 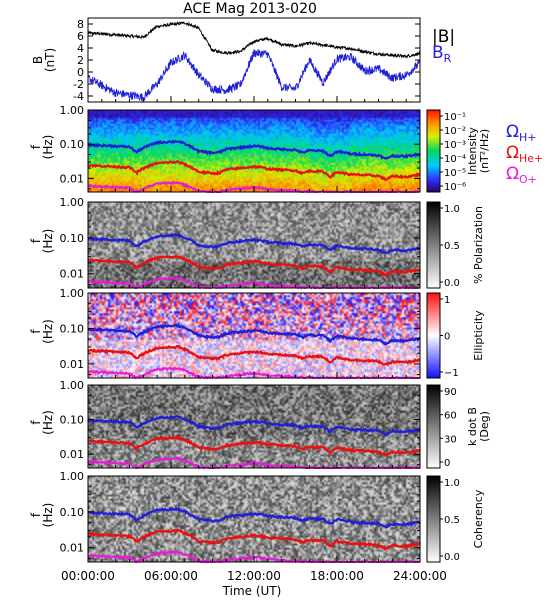 I want to click on y-tick-label: 2, so click(x=80, y=60).